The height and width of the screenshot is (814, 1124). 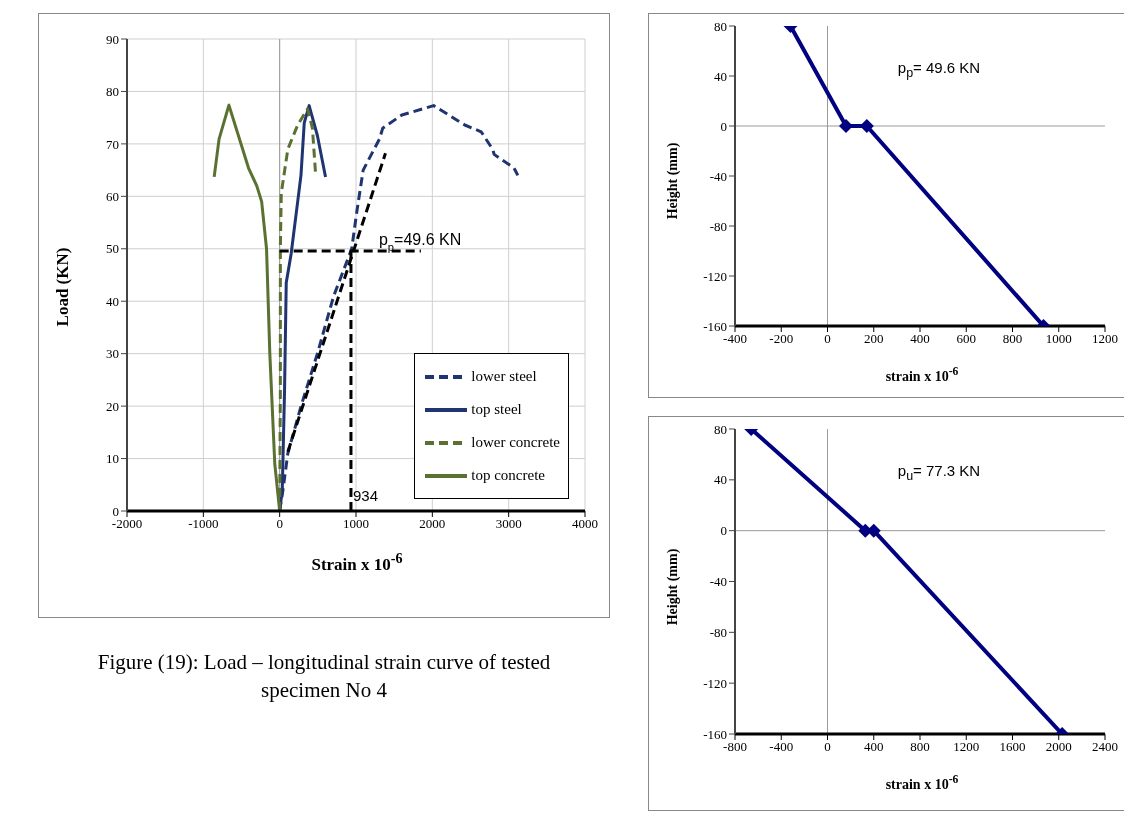 What do you see at coordinates (127, 524) in the screenshot?
I see `x-tick-label: -2000` at bounding box center [127, 524].